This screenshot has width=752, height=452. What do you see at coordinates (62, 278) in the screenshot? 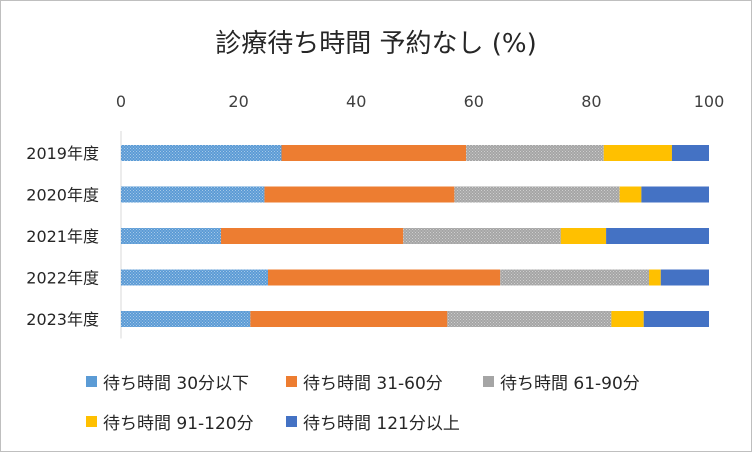
I see `y-tick-label: 2022年度` at bounding box center [62, 278].